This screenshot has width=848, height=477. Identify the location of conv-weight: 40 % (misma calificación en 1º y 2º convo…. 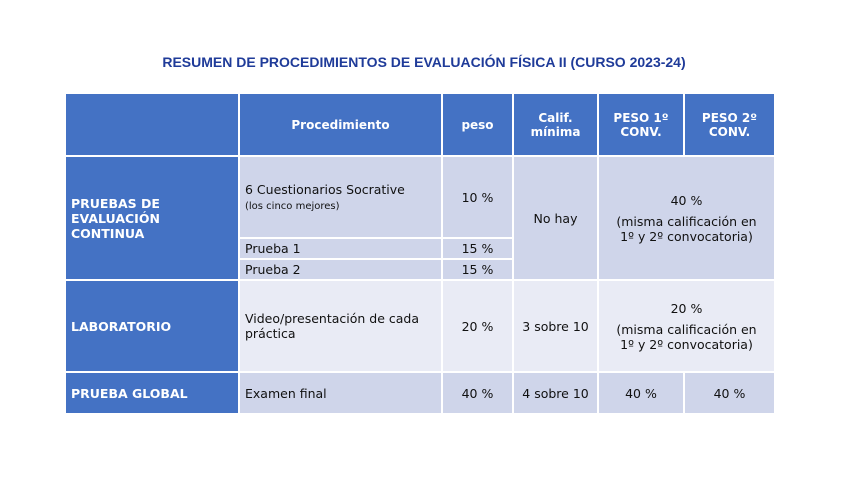
(686, 218).